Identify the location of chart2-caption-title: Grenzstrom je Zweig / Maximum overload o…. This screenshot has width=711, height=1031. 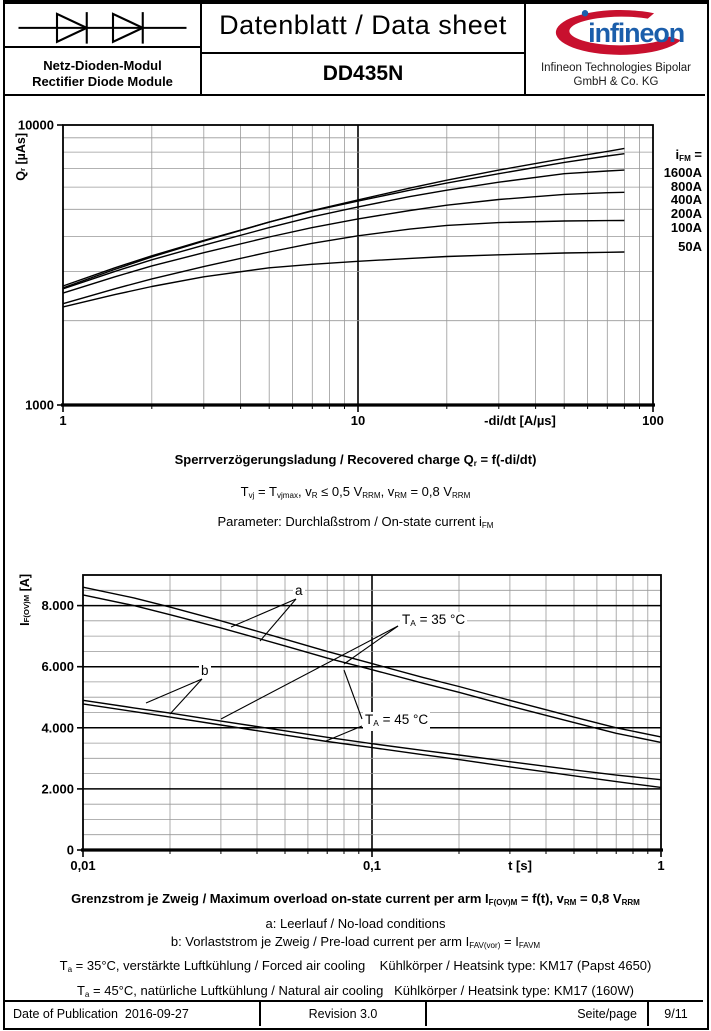
(355, 899).